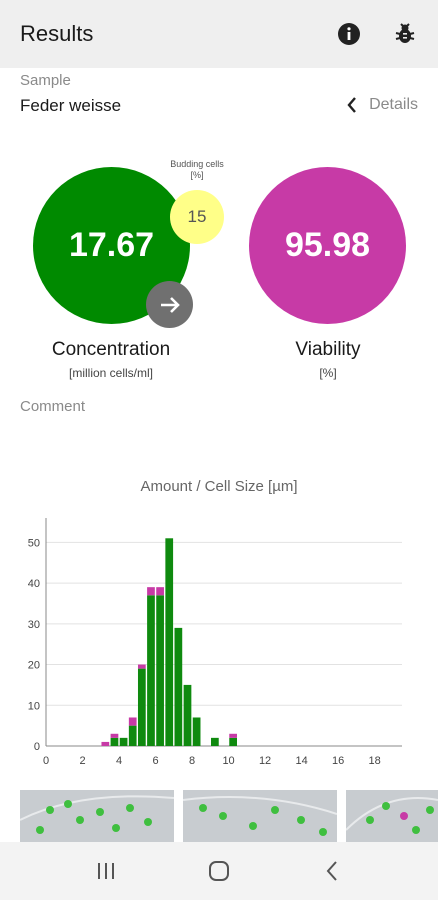  I want to click on x-tick-label: 6, so click(155, 761).